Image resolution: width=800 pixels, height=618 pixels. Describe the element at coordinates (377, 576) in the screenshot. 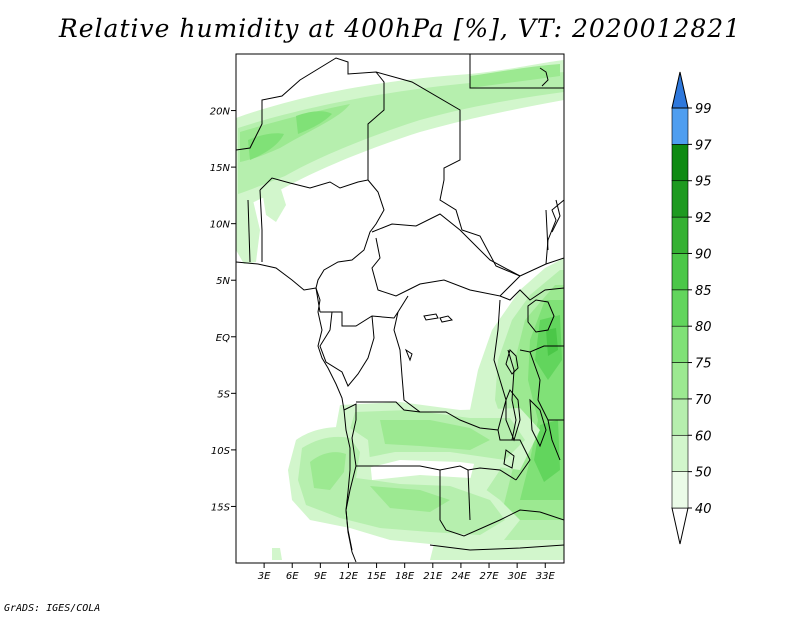

I see `lon-tick-label: 15E` at that location.